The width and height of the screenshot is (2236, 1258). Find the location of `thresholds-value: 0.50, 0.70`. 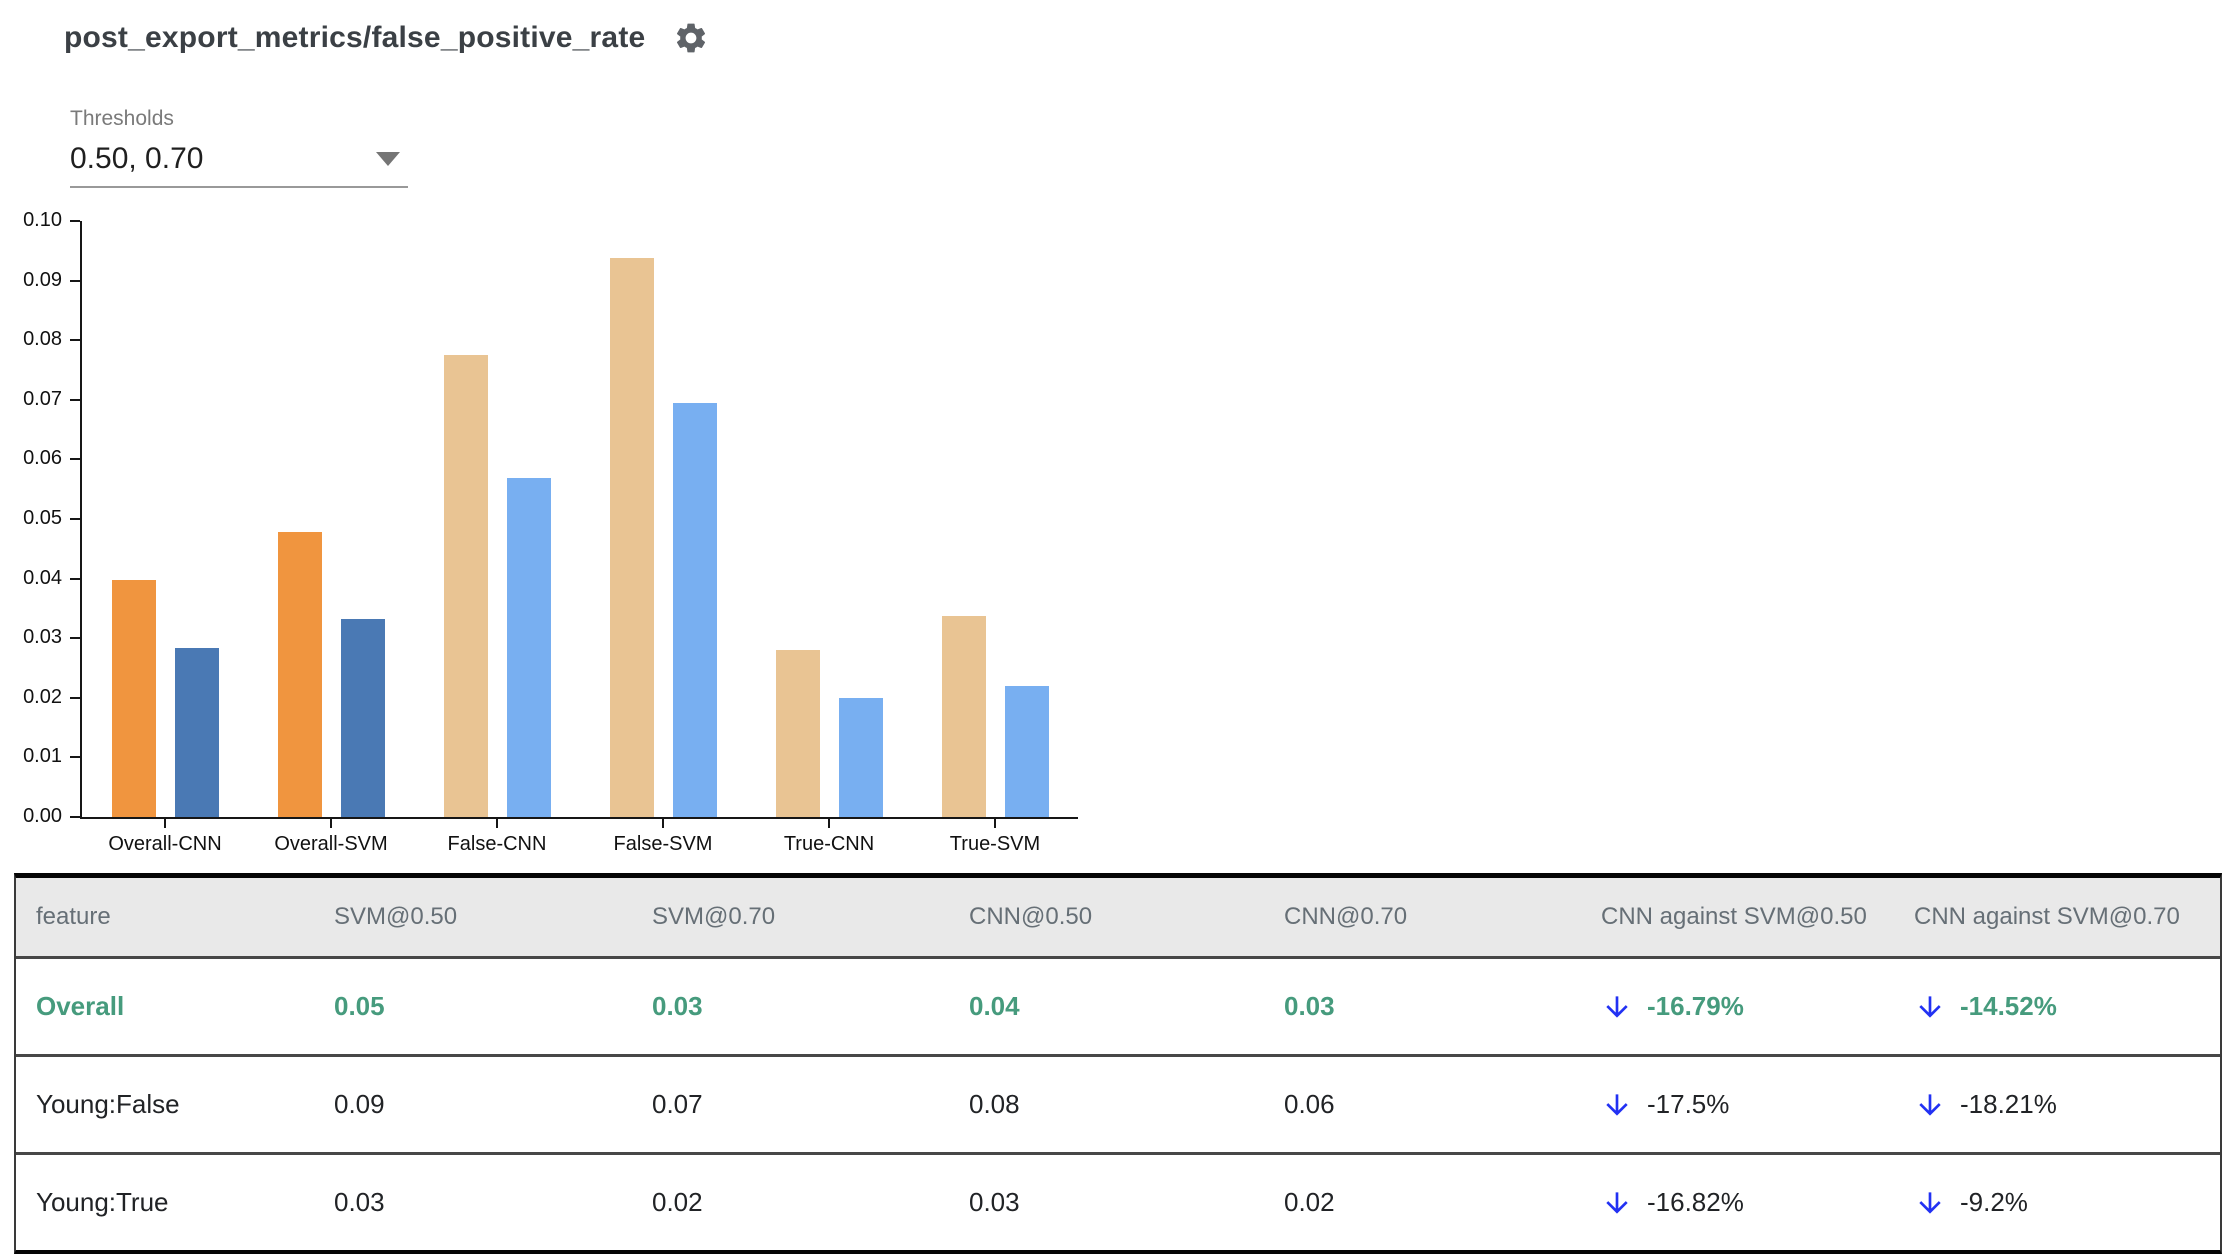

thresholds-value: 0.50, 0.70 is located at coordinates (137, 158).